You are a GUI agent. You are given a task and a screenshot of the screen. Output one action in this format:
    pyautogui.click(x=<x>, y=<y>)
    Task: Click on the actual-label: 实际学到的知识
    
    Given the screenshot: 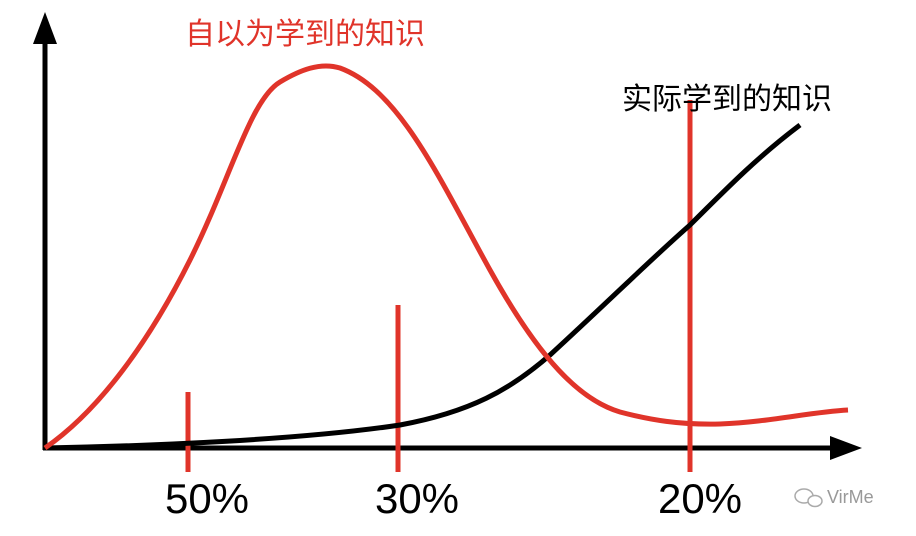 What is the action you would take?
    pyautogui.click(x=727, y=99)
    